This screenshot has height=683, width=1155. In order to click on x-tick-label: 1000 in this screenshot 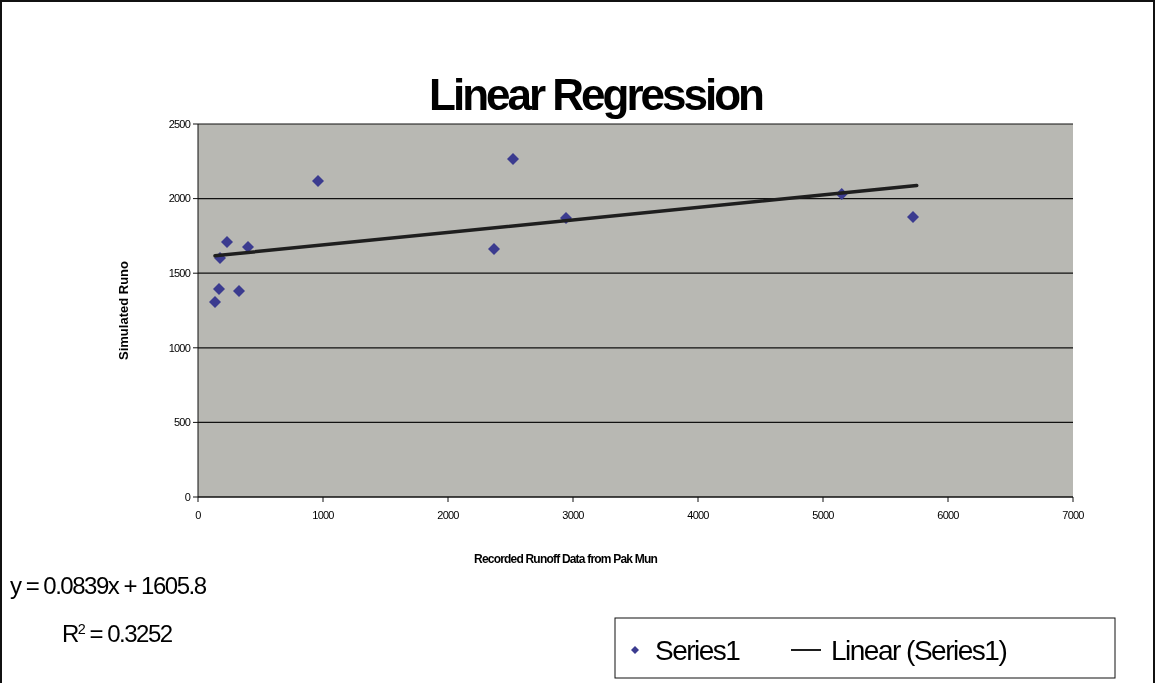, I will do `click(323, 515)`.